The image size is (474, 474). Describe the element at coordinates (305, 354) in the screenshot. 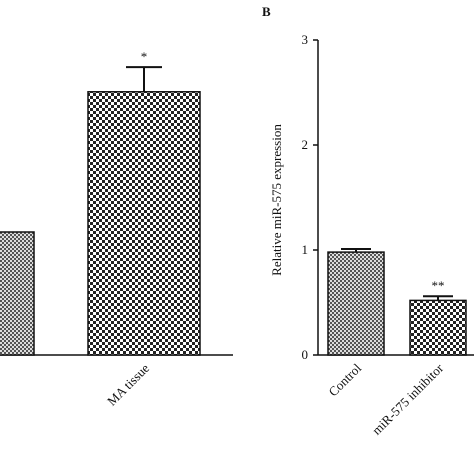

I see `y-tick-label: 0` at that location.